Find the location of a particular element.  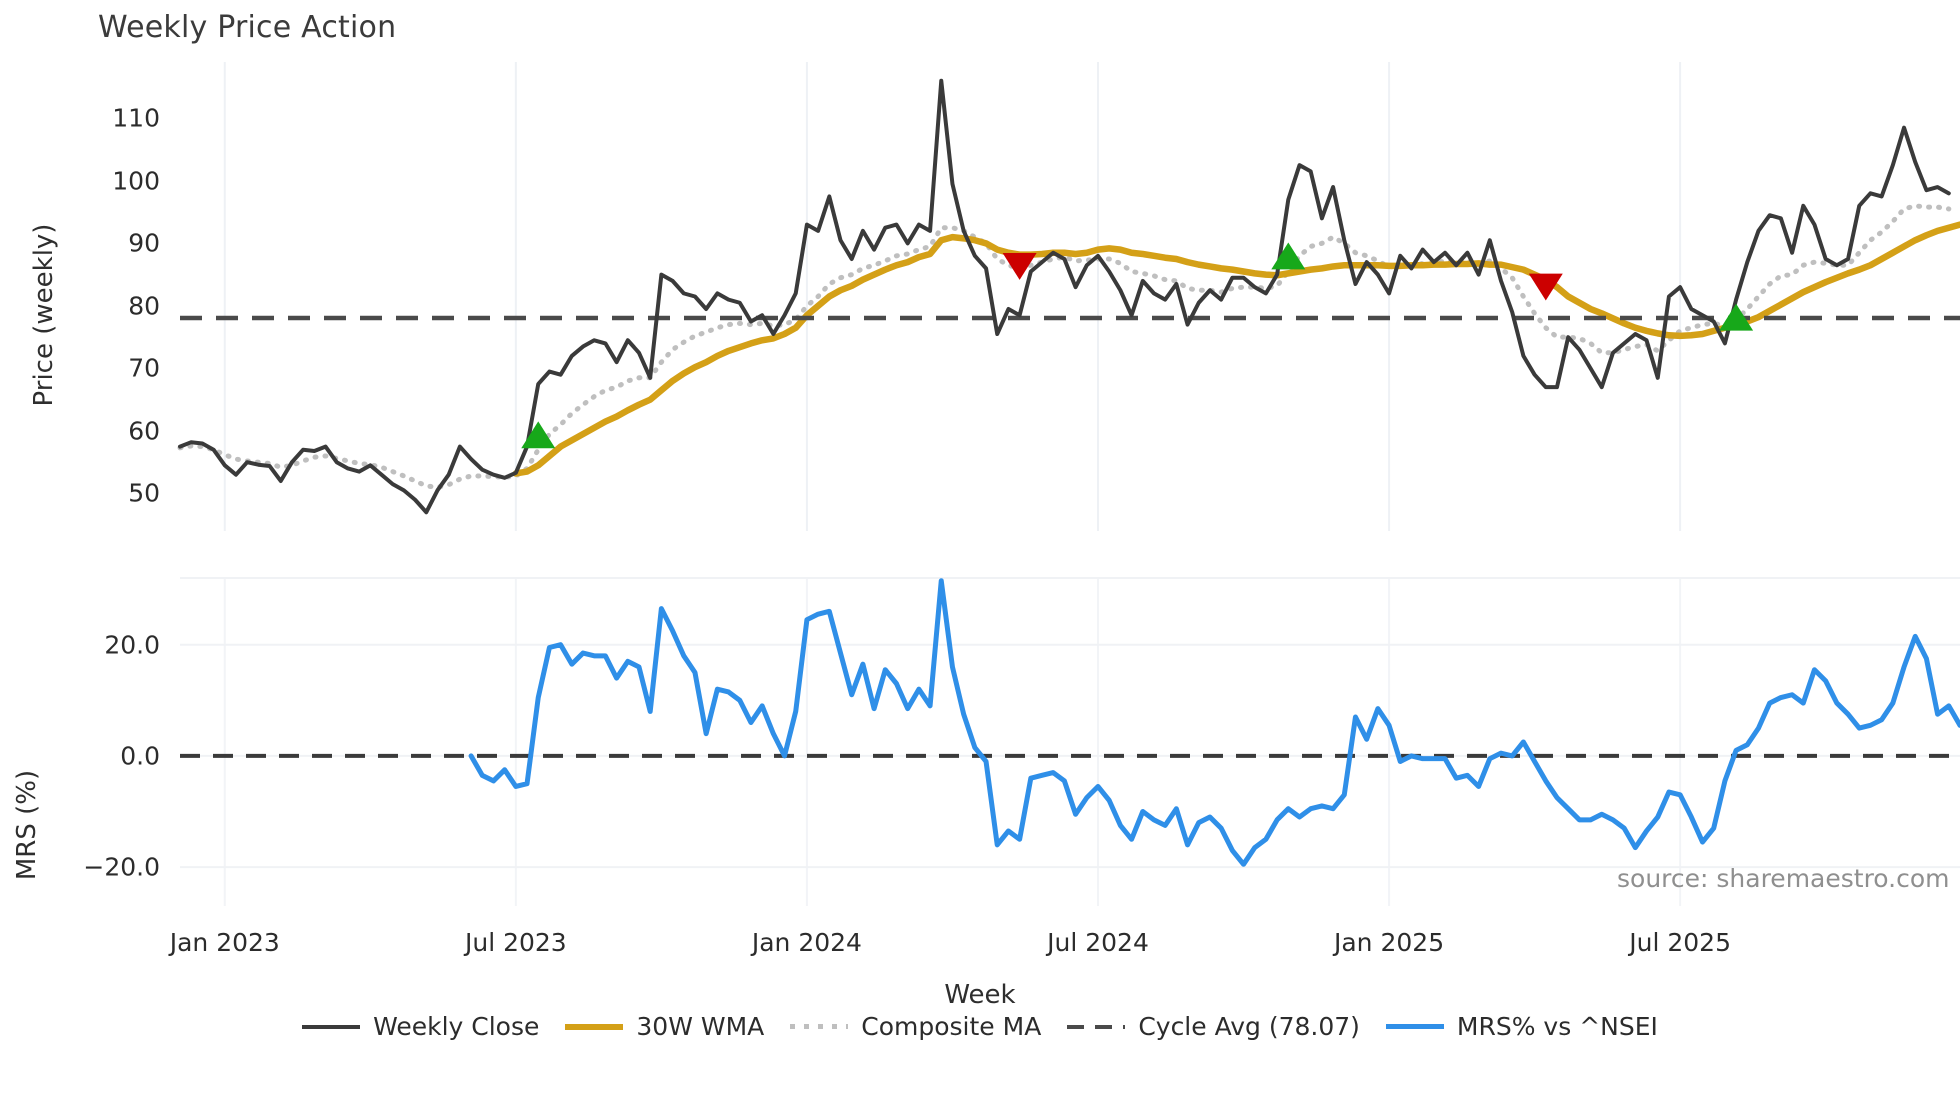

x-axis-label: Week is located at coordinates (980, 995).